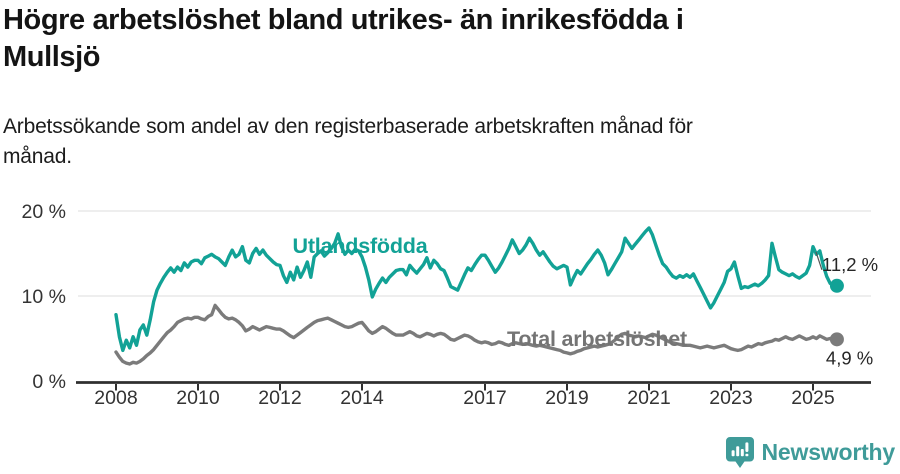  What do you see at coordinates (52, 57) in the screenshot?
I see `chart-title-line2: Mullsjö` at bounding box center [52, 57].